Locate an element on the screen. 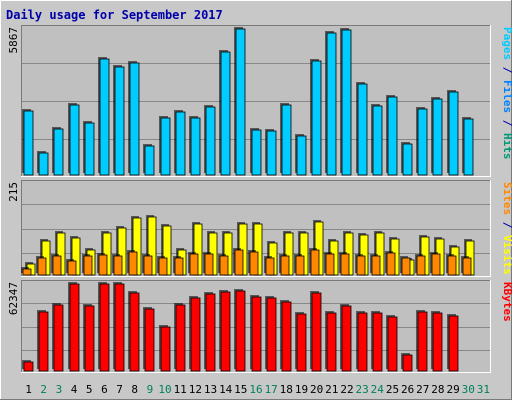 The image size is (512, 400). day-label-22: 22 is located at coordinates (346, 389).